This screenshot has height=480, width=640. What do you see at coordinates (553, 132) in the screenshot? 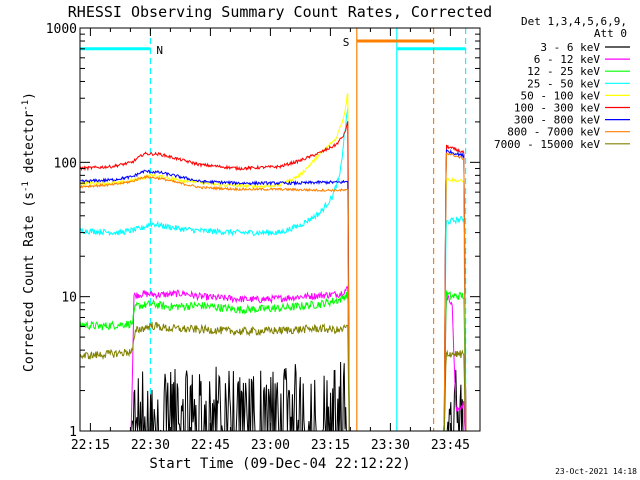
I see `legend-entry-label: 800 - 7000 keV` at bounding box center [553, 132].